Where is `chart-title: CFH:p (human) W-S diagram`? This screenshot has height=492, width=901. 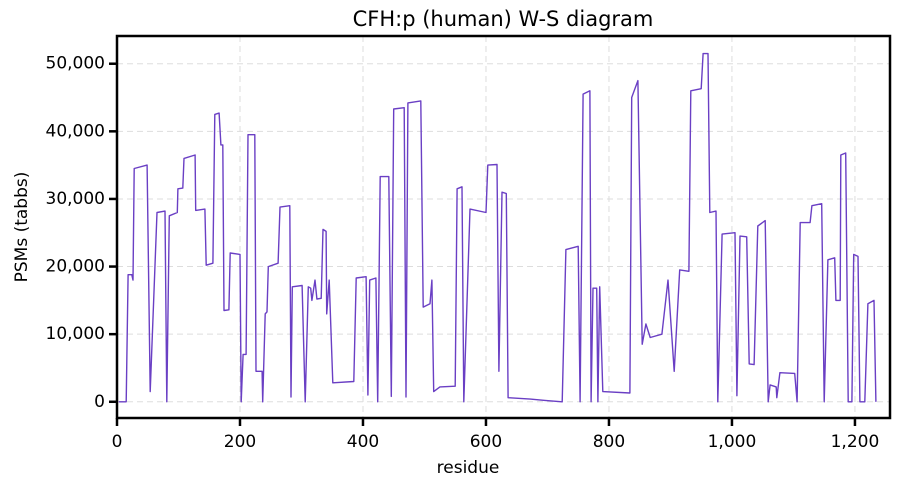 chart-title: CFH:p (human) W-S diagram is located at coordinates (503, 19).